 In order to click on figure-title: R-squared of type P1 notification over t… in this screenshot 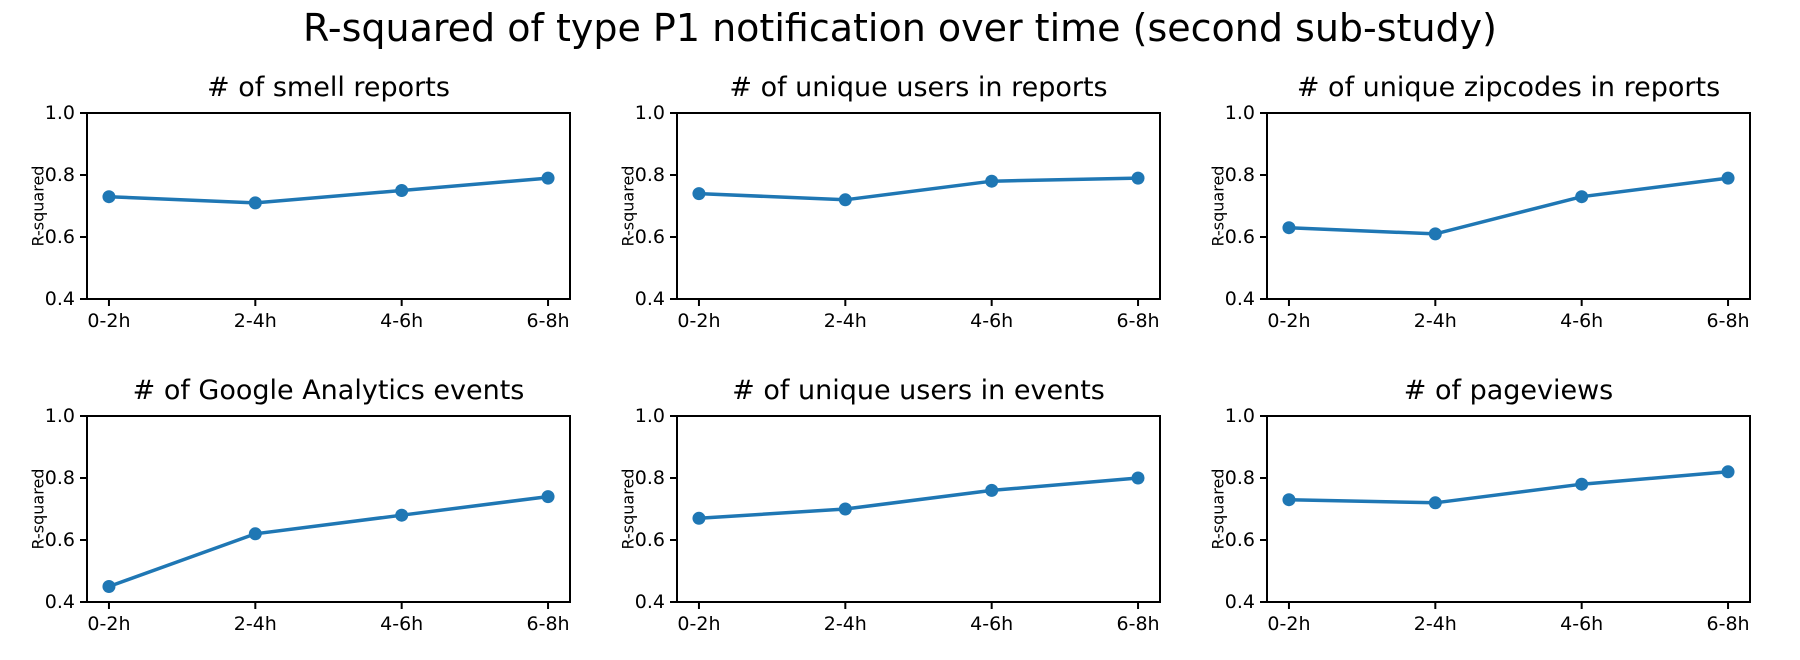, I will do `click(900, 28)`.